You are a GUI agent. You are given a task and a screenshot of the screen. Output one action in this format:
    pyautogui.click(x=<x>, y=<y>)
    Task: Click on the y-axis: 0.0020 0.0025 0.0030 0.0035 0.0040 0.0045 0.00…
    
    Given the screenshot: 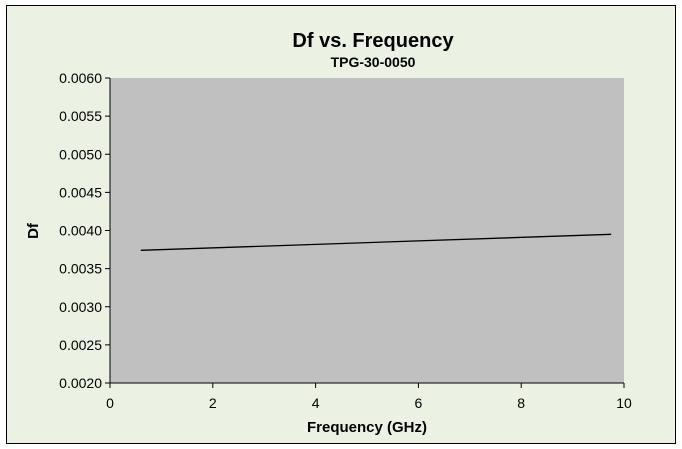 What is the action you would take?
    pyautogui.click(x=85, y=230)
    